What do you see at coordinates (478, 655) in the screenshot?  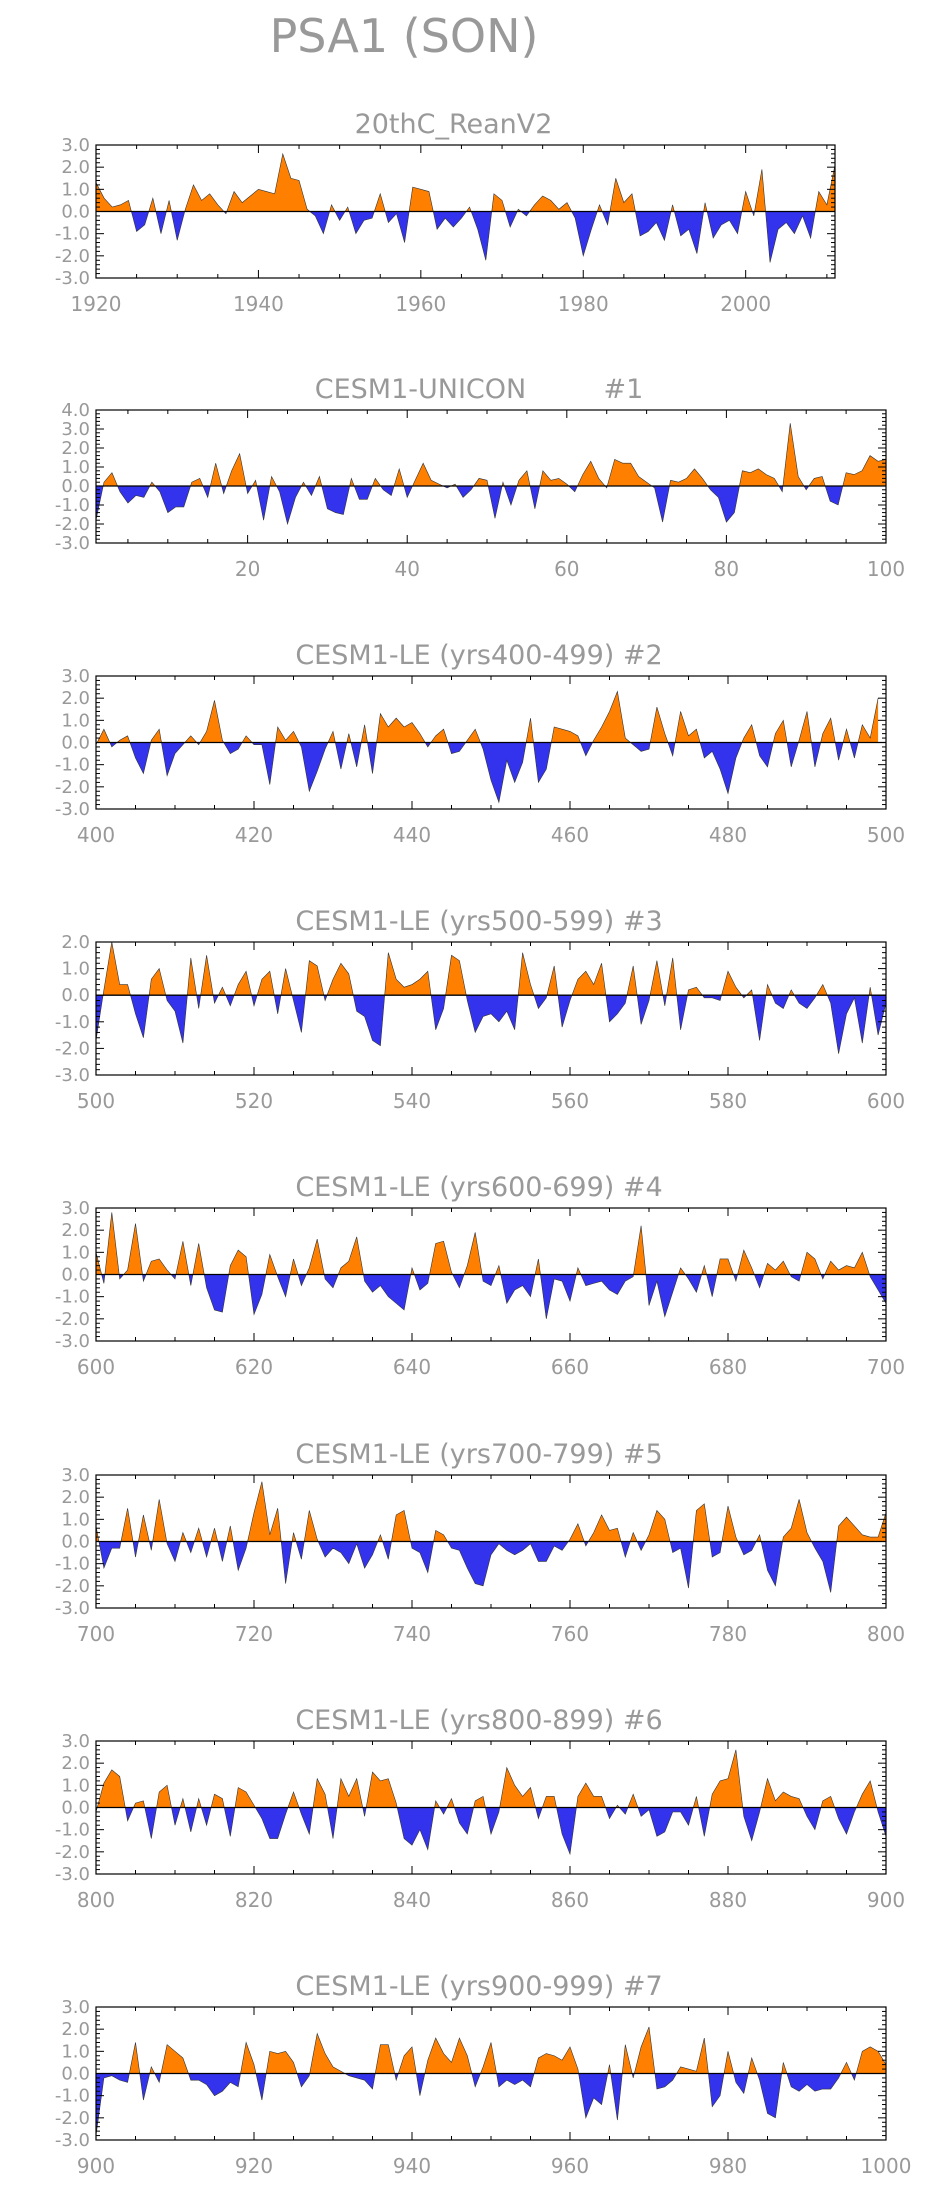 I see `panel-title: CESM1-LE (yrs400-499) #2` at bounding box center [478, 655].